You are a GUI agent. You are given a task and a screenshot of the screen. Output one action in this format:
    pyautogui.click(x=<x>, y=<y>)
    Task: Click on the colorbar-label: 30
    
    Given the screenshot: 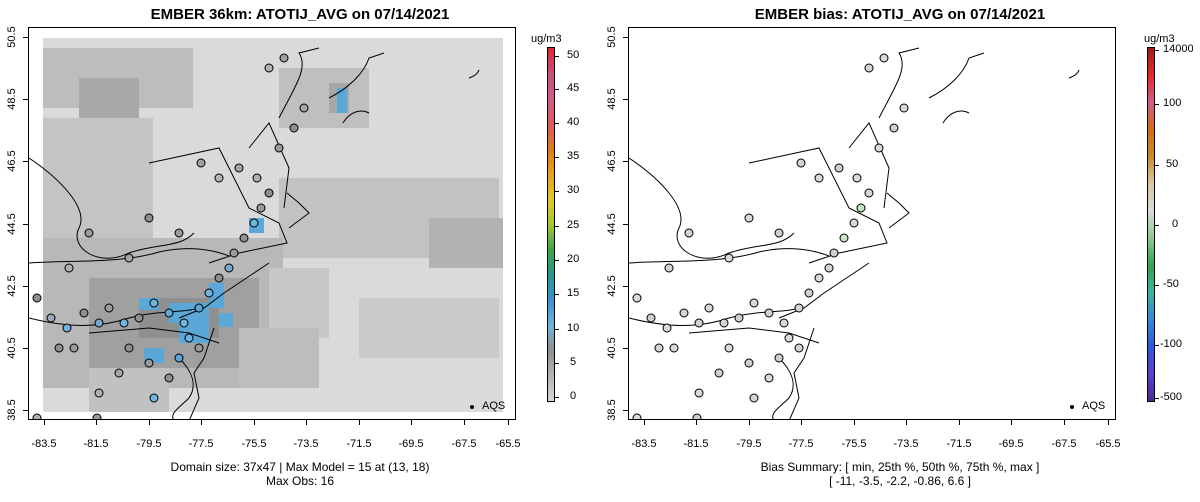 What is the action you would take?
    pyautogui.click(x=573, y=190)
    